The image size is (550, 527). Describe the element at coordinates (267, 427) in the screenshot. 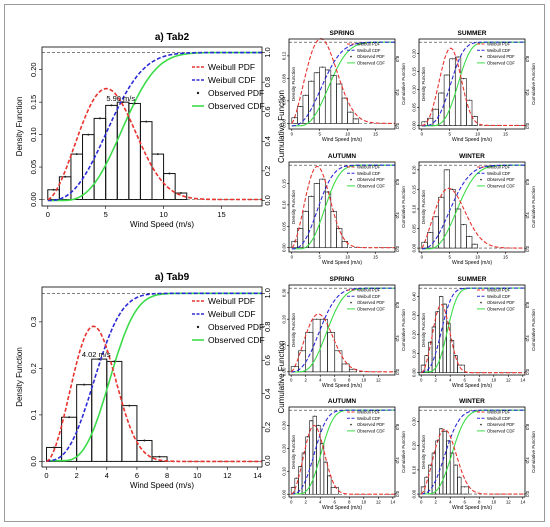

I see `y2-tick-label: 0.2` at that location.